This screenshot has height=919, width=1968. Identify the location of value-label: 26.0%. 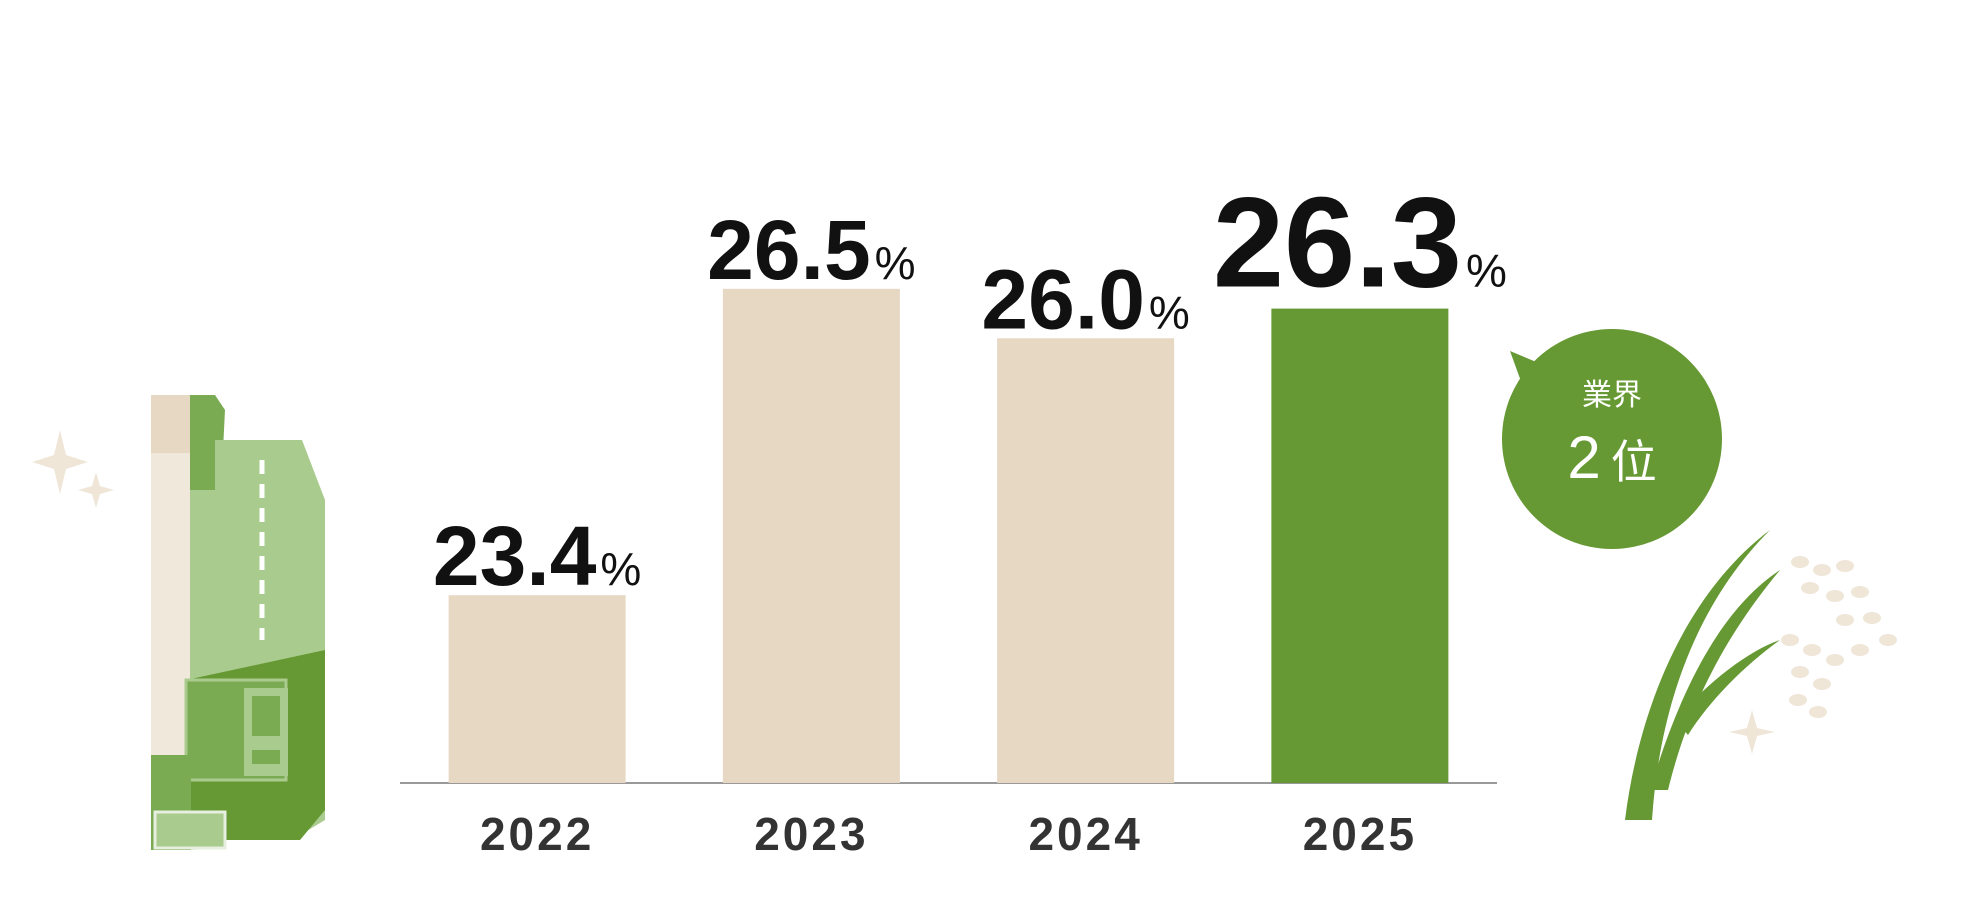
(1085, 299).